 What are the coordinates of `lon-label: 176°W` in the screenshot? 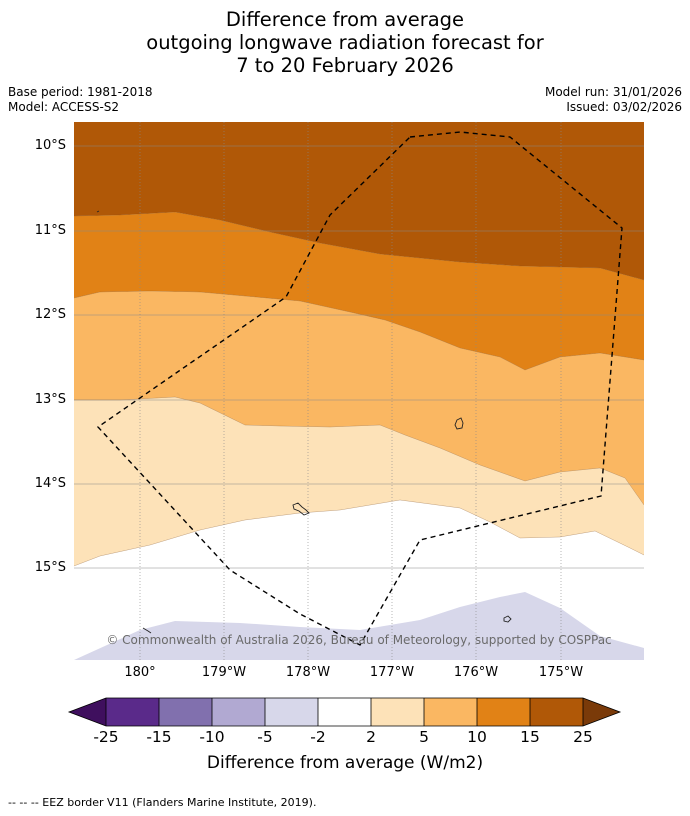 It's located at (476, 672).